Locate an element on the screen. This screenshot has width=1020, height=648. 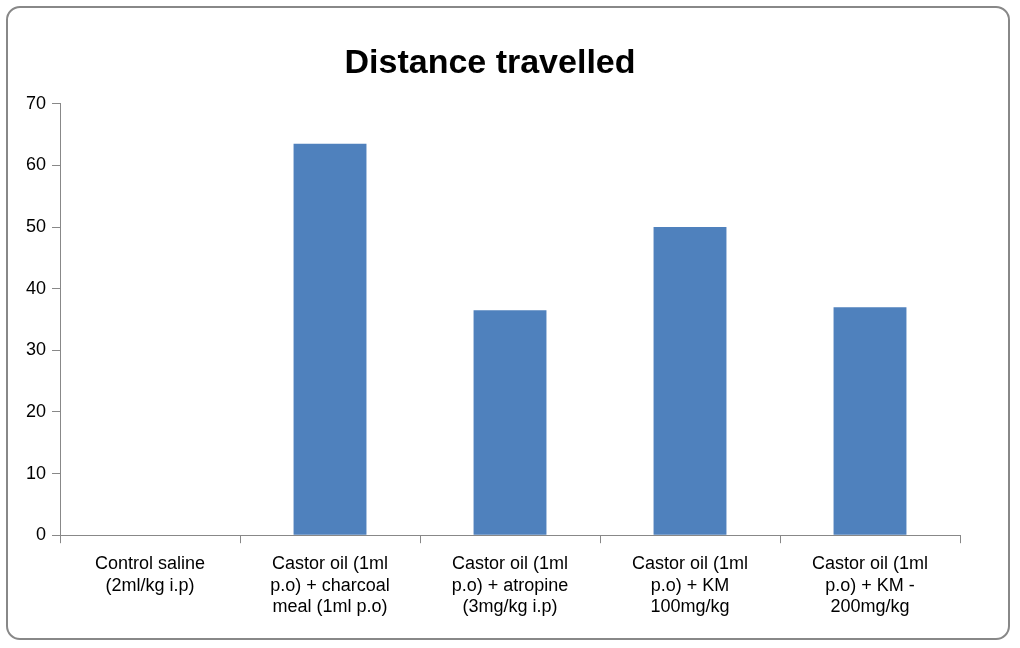
y-tick-label: 60 is located at coordinates (36, 164).